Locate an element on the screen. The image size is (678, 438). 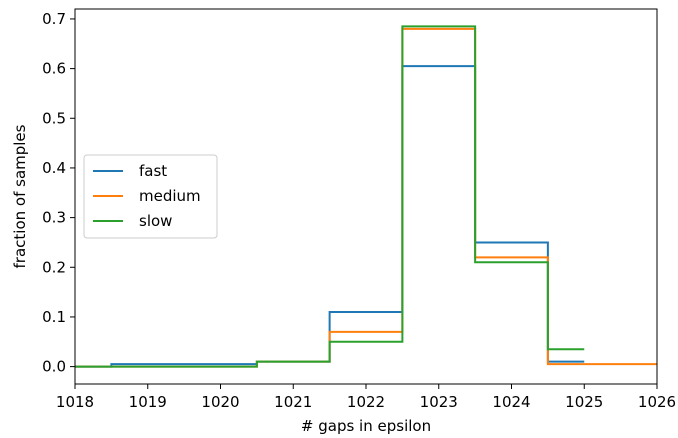
y-tick-label: 0.5 is located at coordinates (54, 118).